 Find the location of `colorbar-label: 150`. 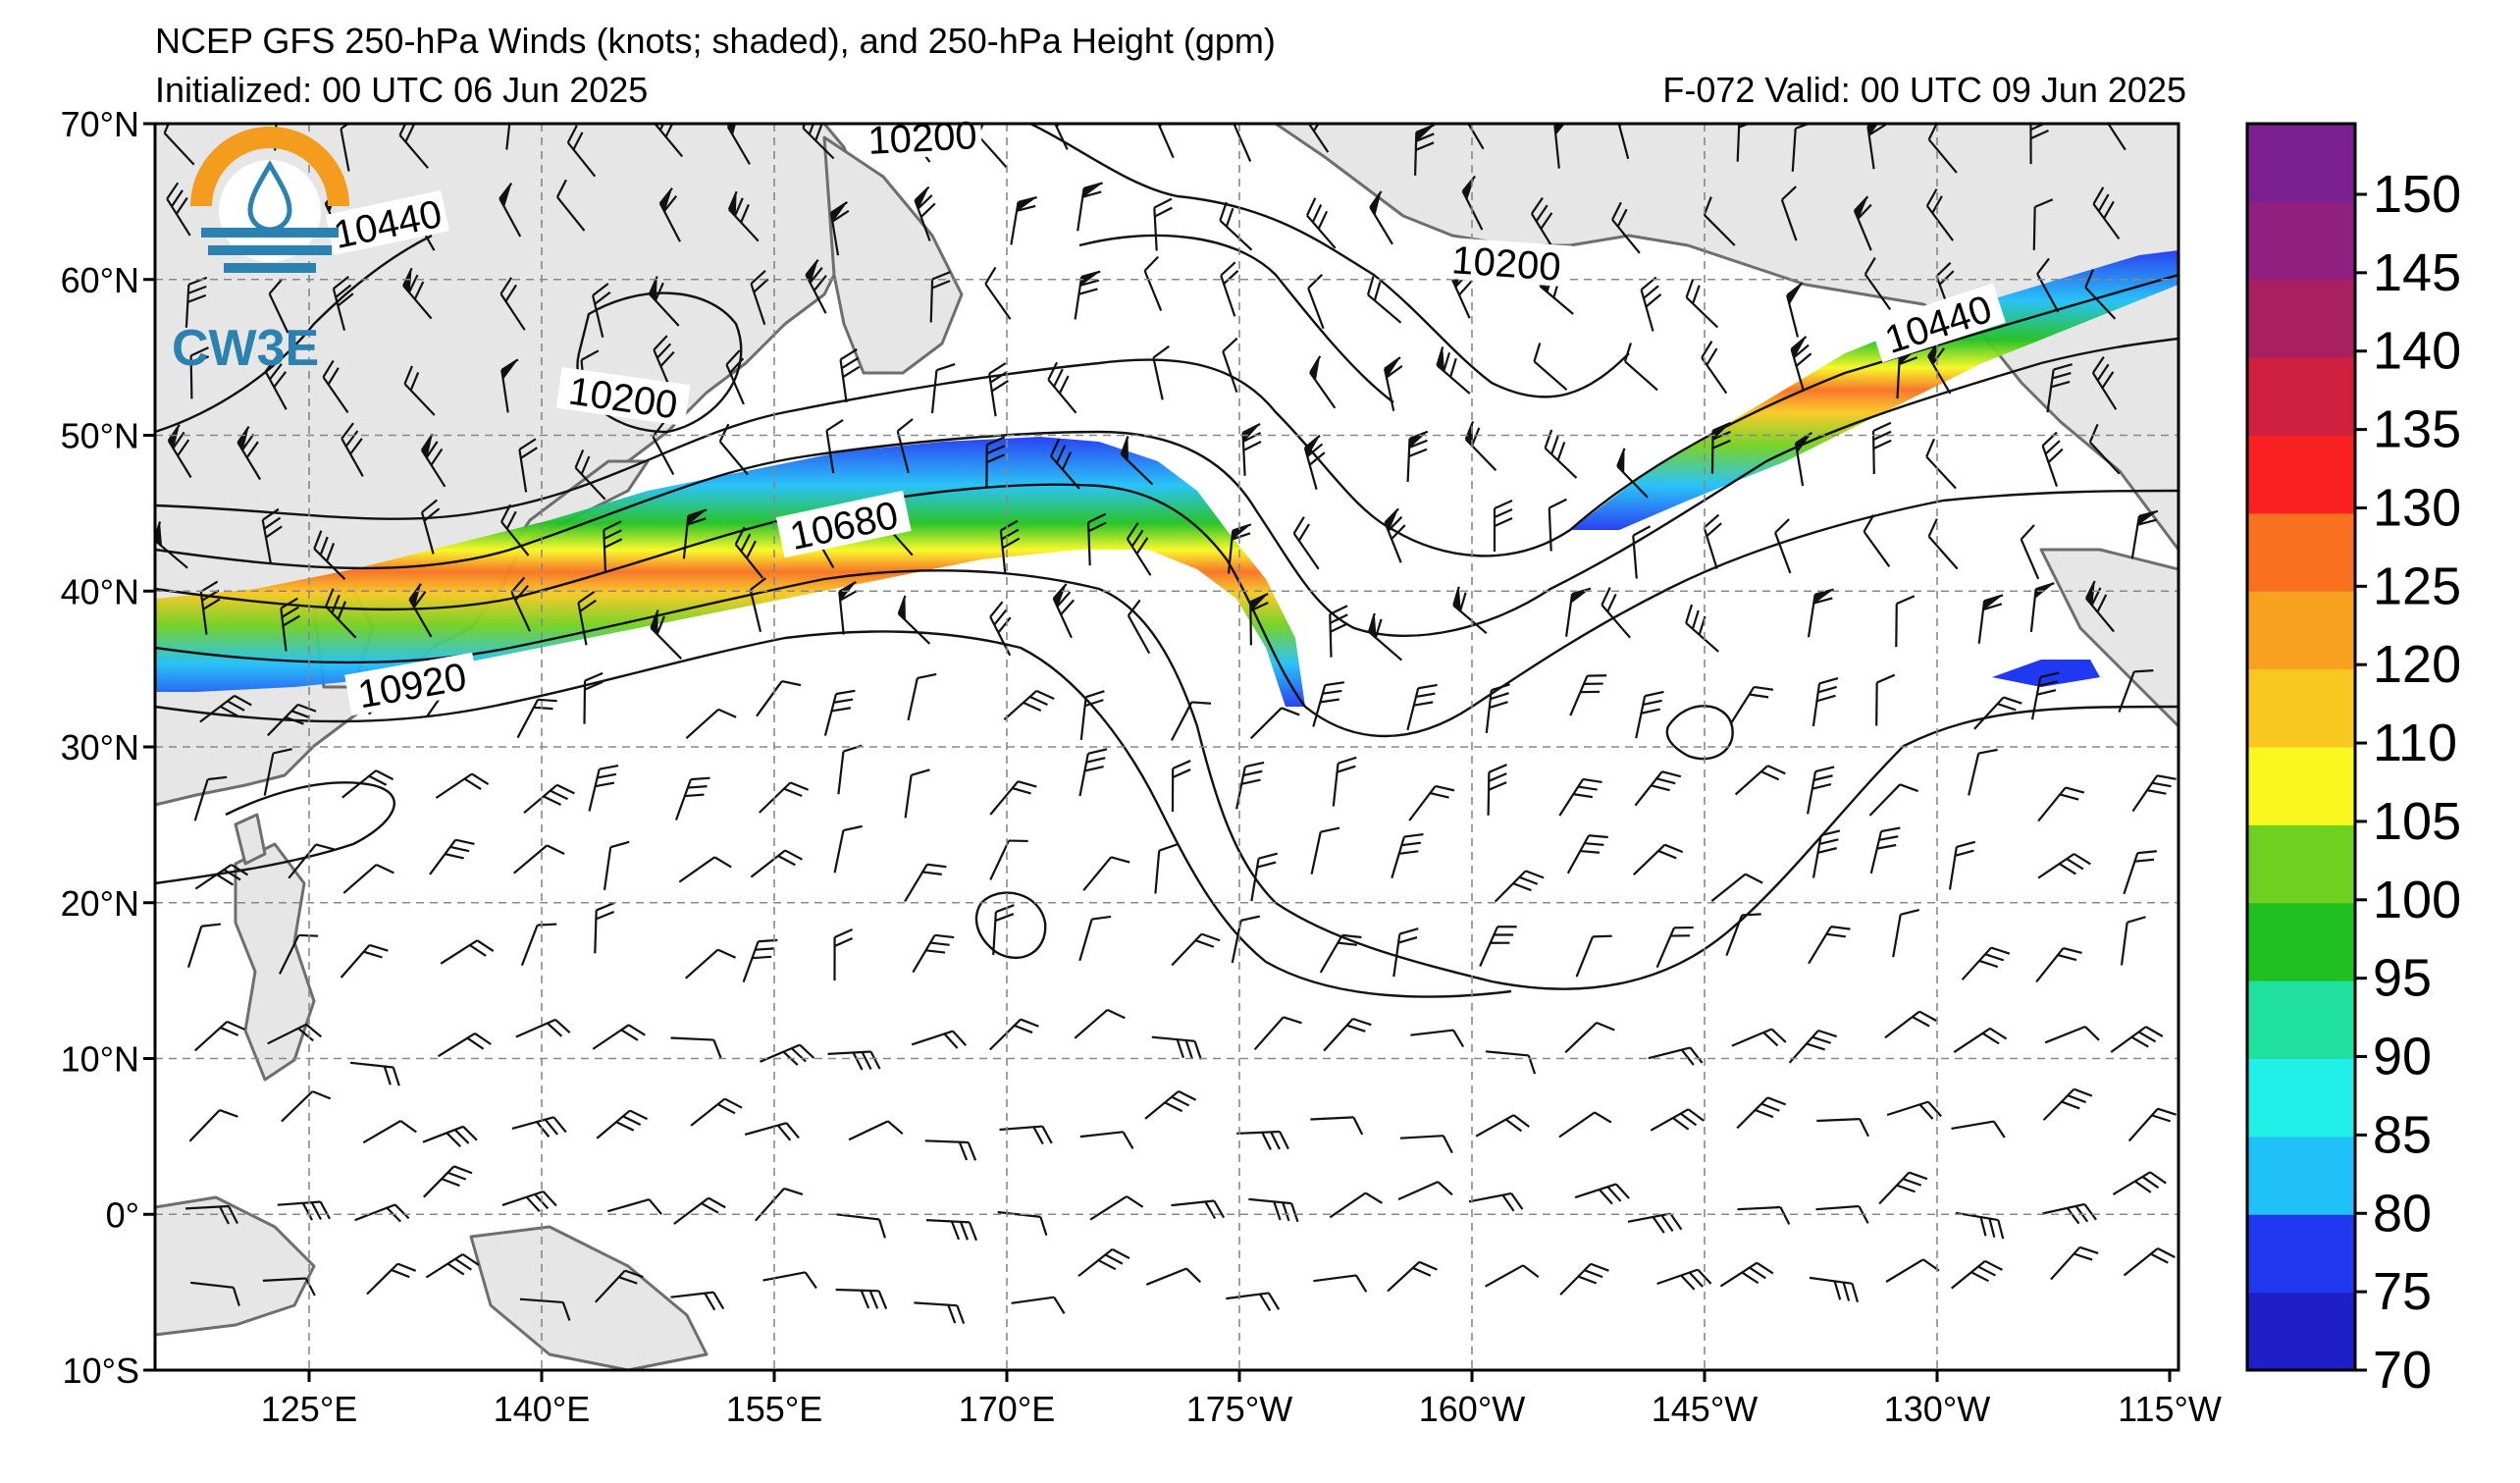

colorbar-label: 150 is located at coordinates (2417, 195).